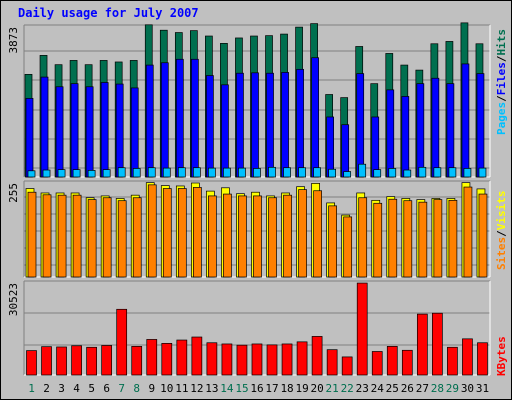 Image resolution: width=512 pixels, height=400 pixels. I want to click on x-tick-label: 22, so click(347, 388).